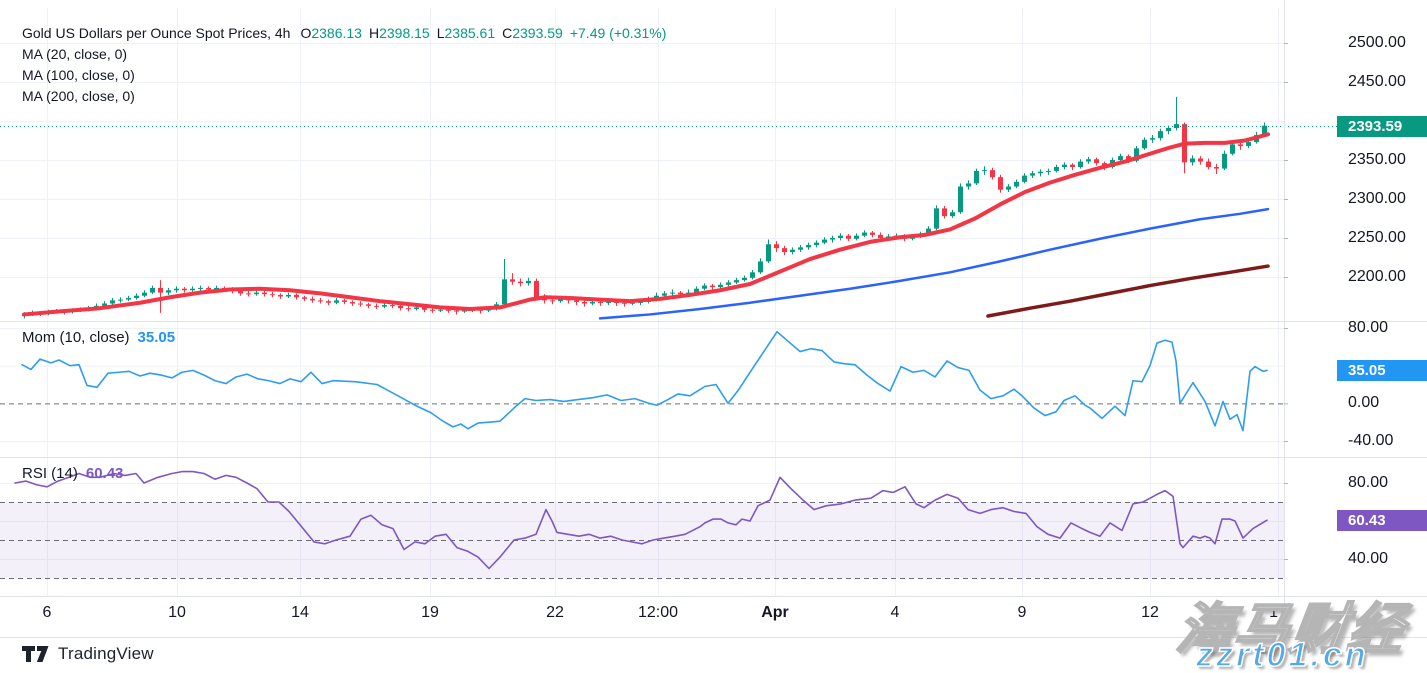 The height and width of the screenshot is (673, 1427). Describe the element at coordinates (76, 337) in the screenshot. I see `momentum-label: Mom (10, close)` at that location.